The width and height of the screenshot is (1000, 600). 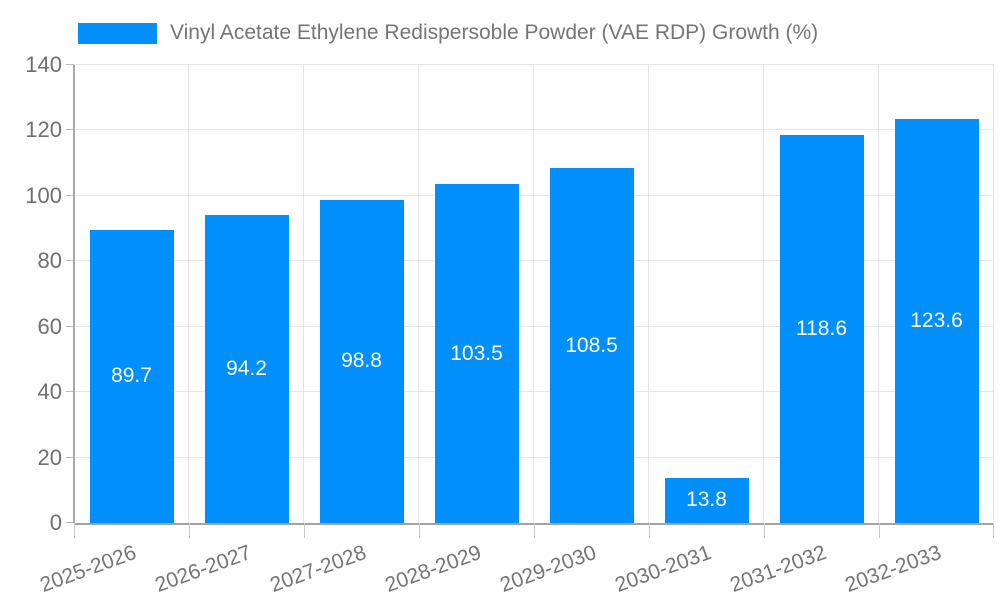 I want to click on bar-value-label: 98.8, so click(x=361, y=361).